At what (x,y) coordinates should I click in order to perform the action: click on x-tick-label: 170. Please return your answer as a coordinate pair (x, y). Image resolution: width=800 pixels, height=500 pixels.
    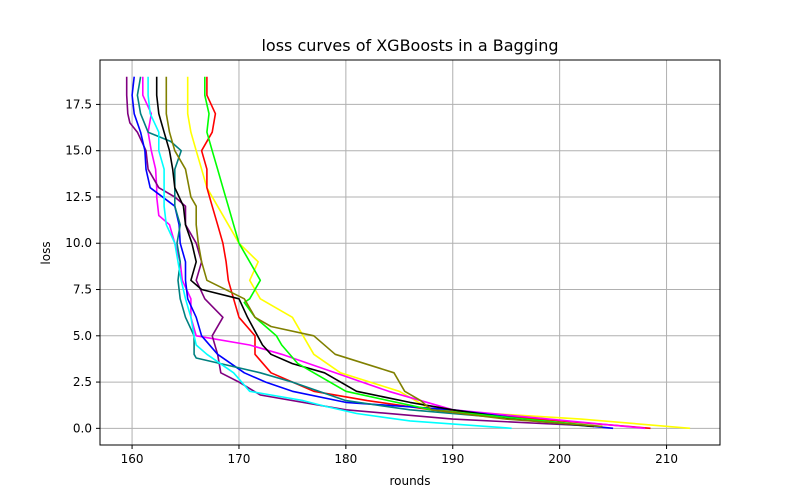
    Looking at the image, I should click on (239, 459).